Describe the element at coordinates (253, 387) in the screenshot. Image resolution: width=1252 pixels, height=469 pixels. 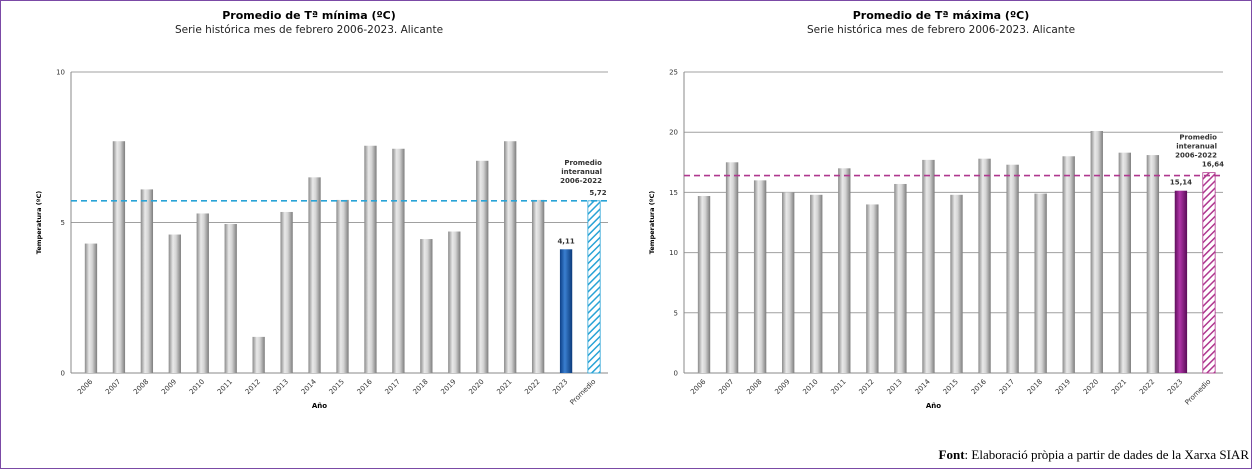
I see `chart1-x-tick-label: 2012` at that location.